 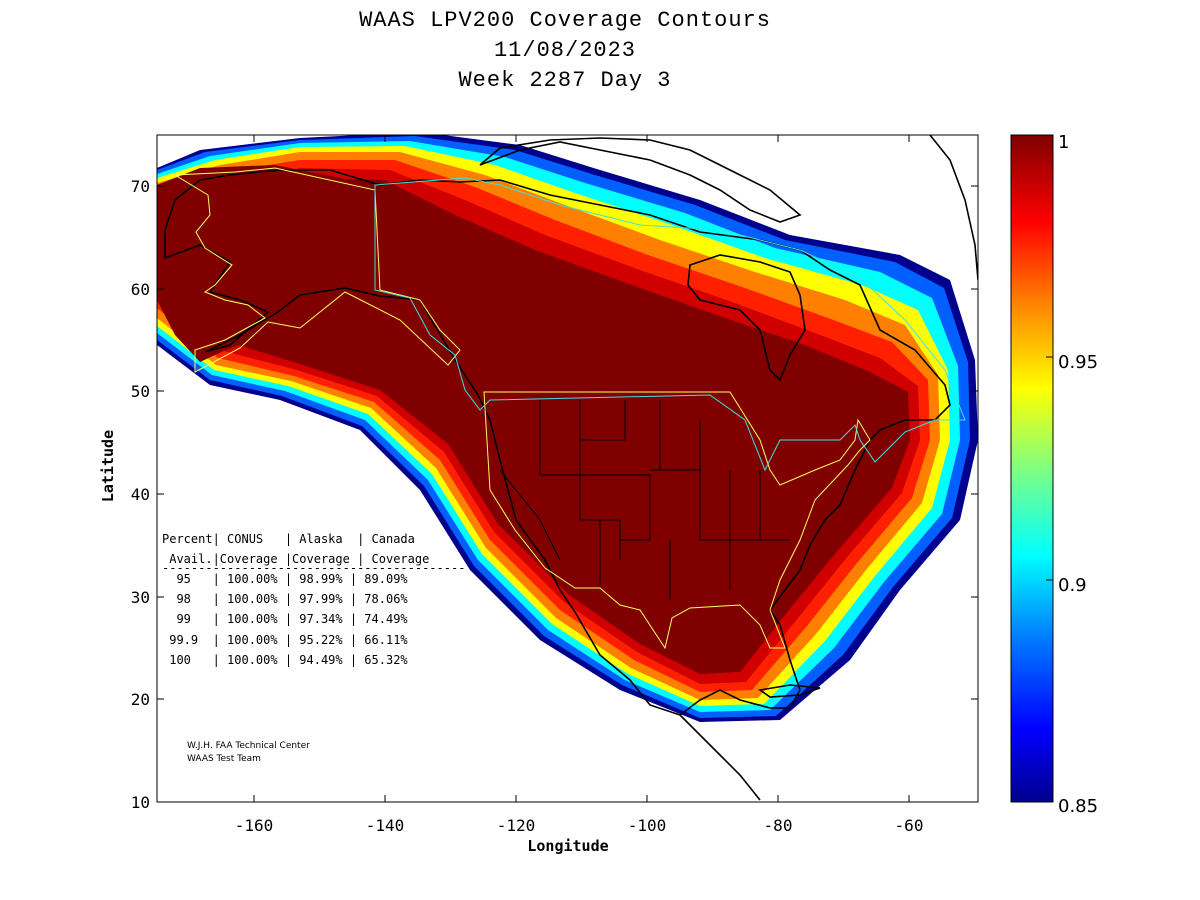 What do you see at coordinates (285, 660) in the screenshot?
I see `table-row: 100 | 100.00% | 94.49% | 65.32%` at bounding box center [285, 660].